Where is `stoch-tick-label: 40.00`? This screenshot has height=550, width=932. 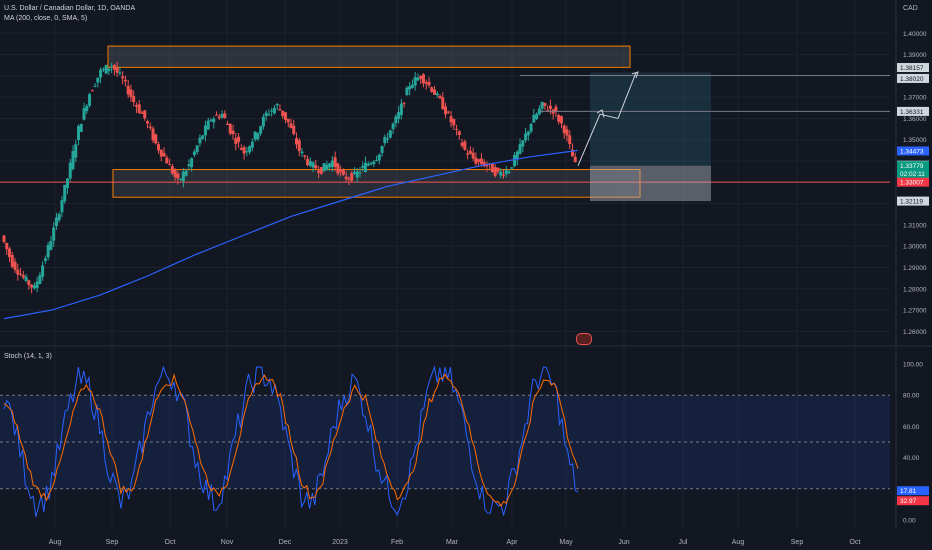 stoch-tick-label: 40.00 is located at coordinates (911, 458).